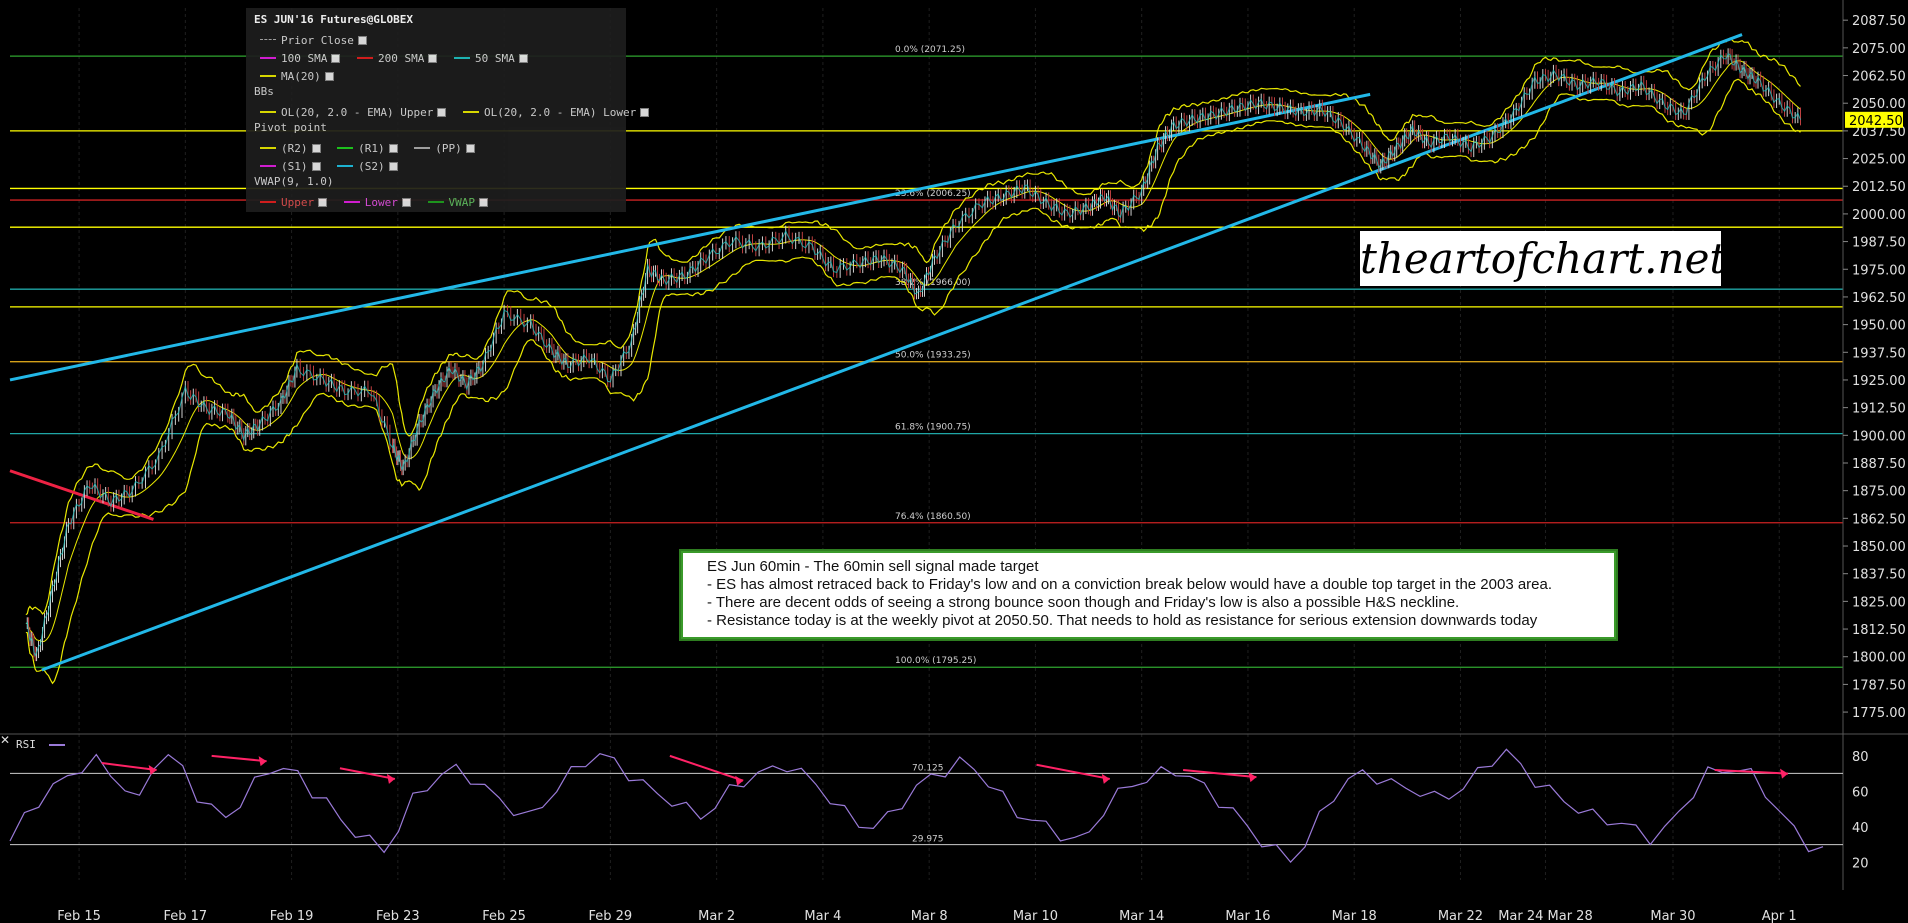 The image size is (1908, 923). I want to click on legend-ma20: MA(20), so click(302, 75).